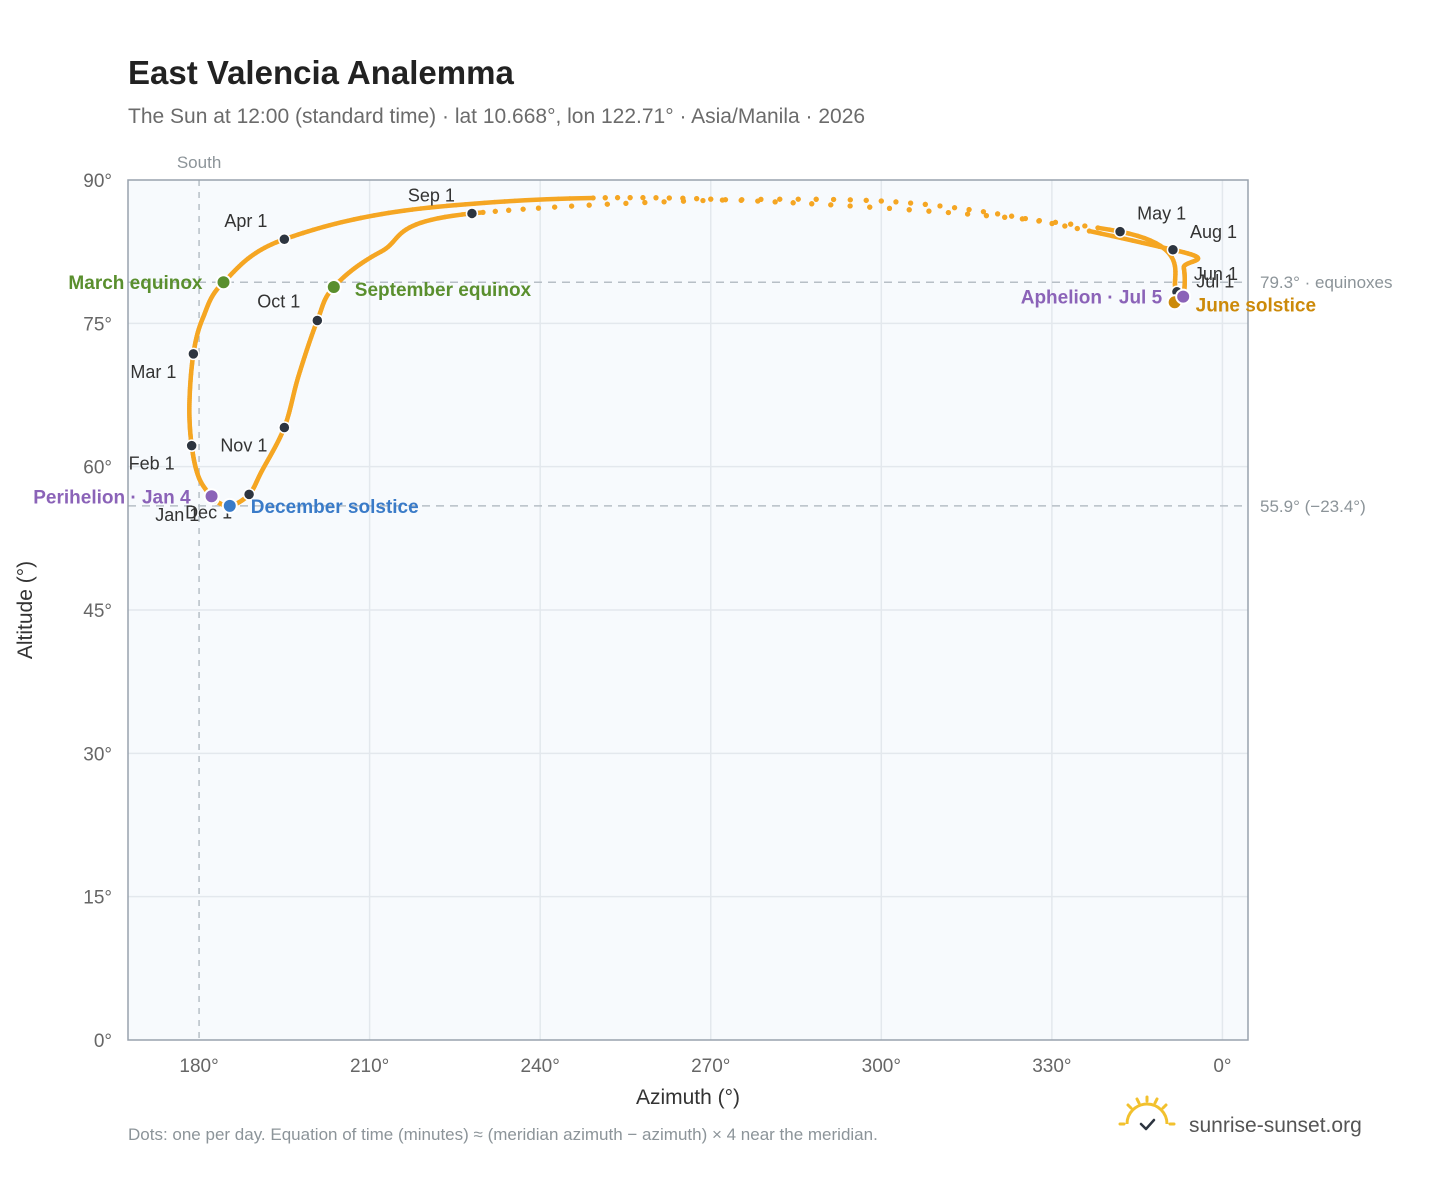  I want to click on brand-logo: sunrise-sunset.org, so click(1240, 1116).